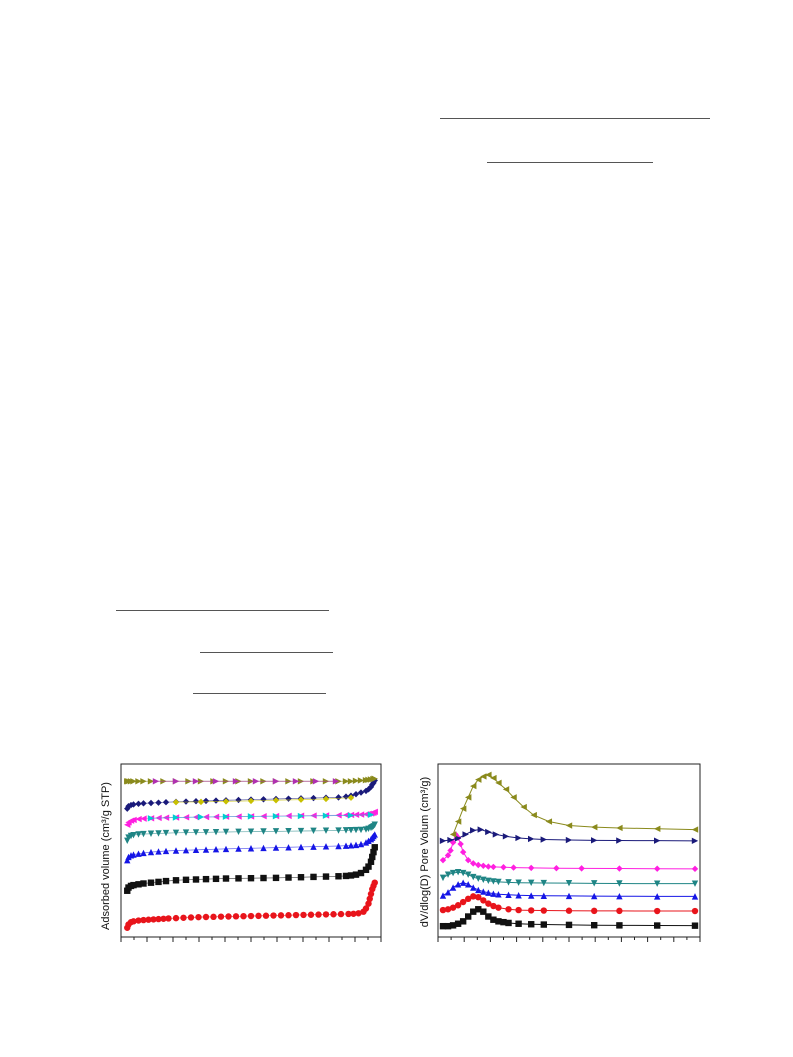 The height and width of the screenshot is (1057, 793). Describe the element at coordinates (263, 800) in the screenshot. I see `series-line` at that location.